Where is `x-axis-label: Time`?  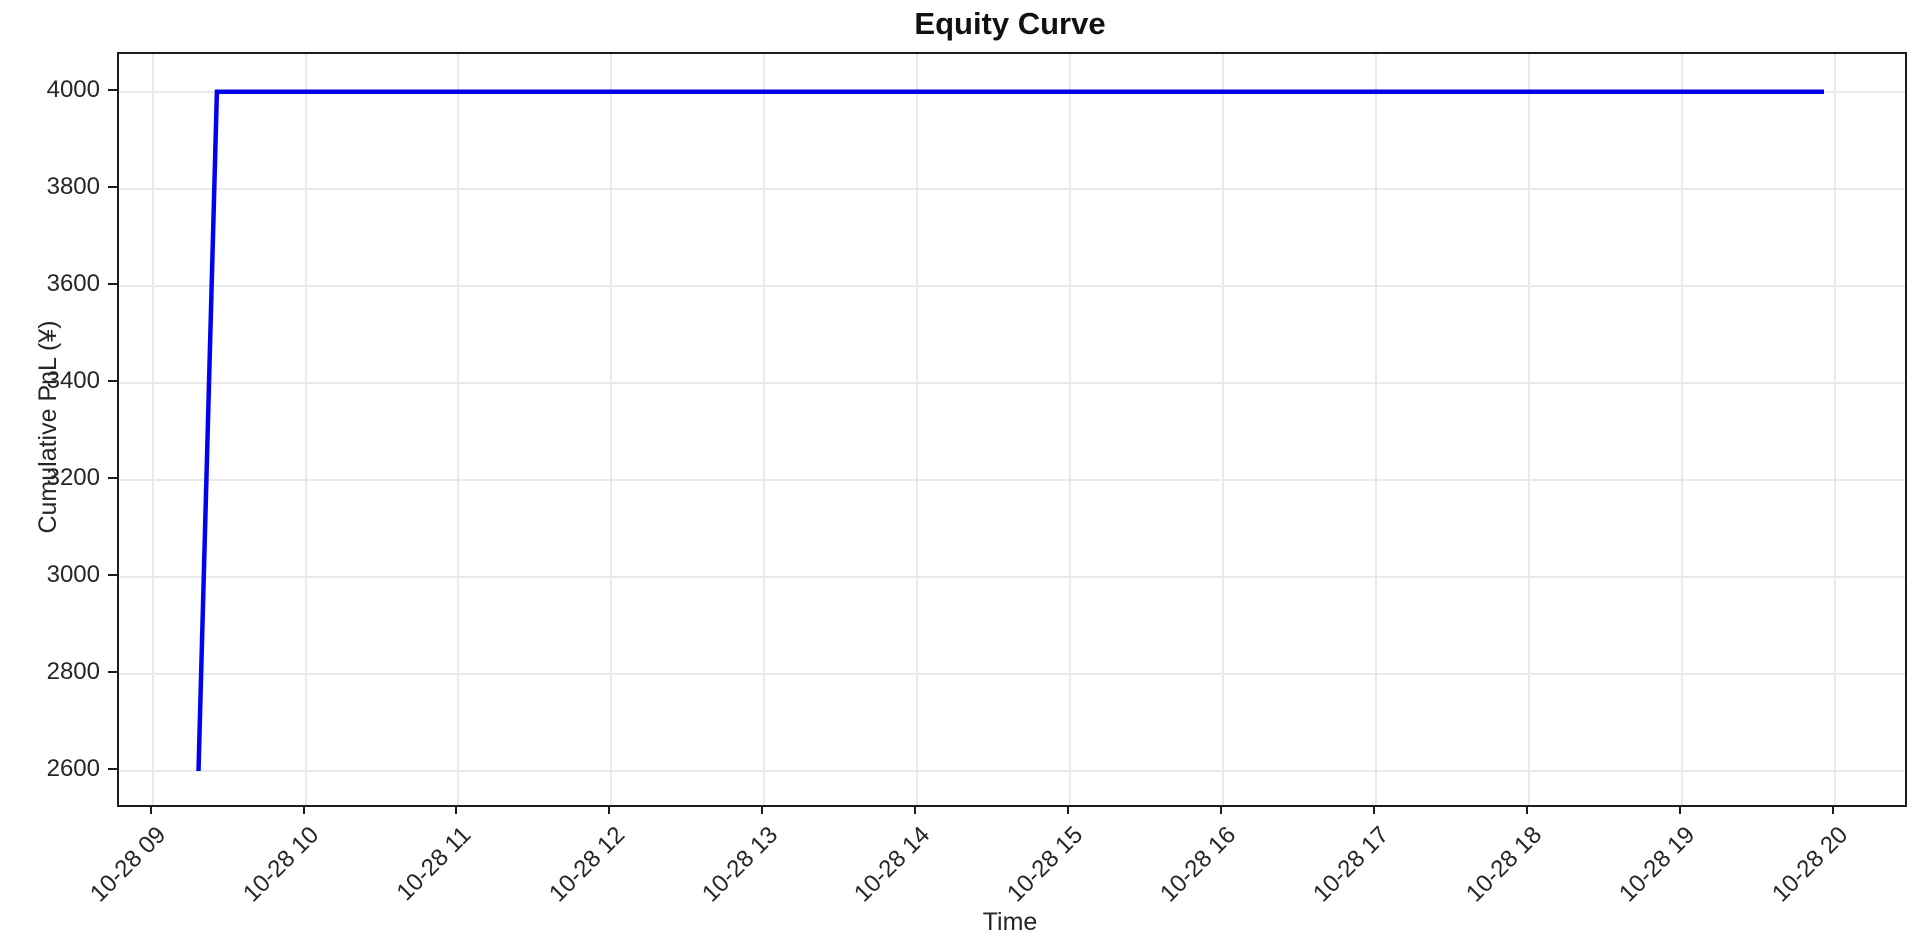
x-axis-label: Time is located at coordinates (1010, 922).